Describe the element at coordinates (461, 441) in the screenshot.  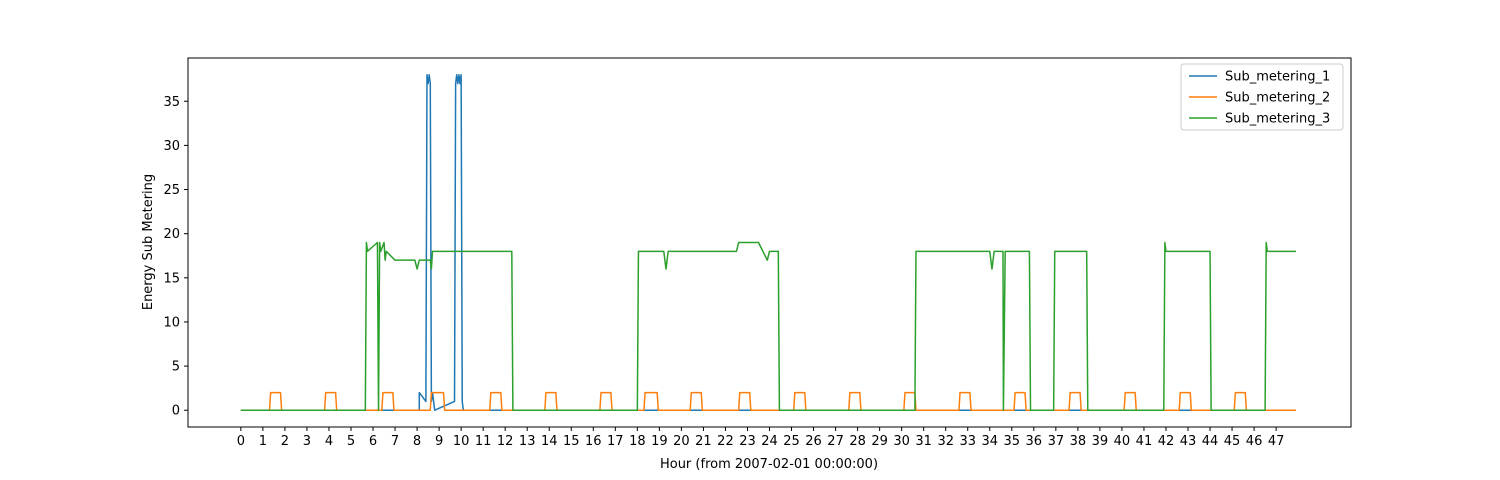
I see `x-tick-label: 10` at that location.